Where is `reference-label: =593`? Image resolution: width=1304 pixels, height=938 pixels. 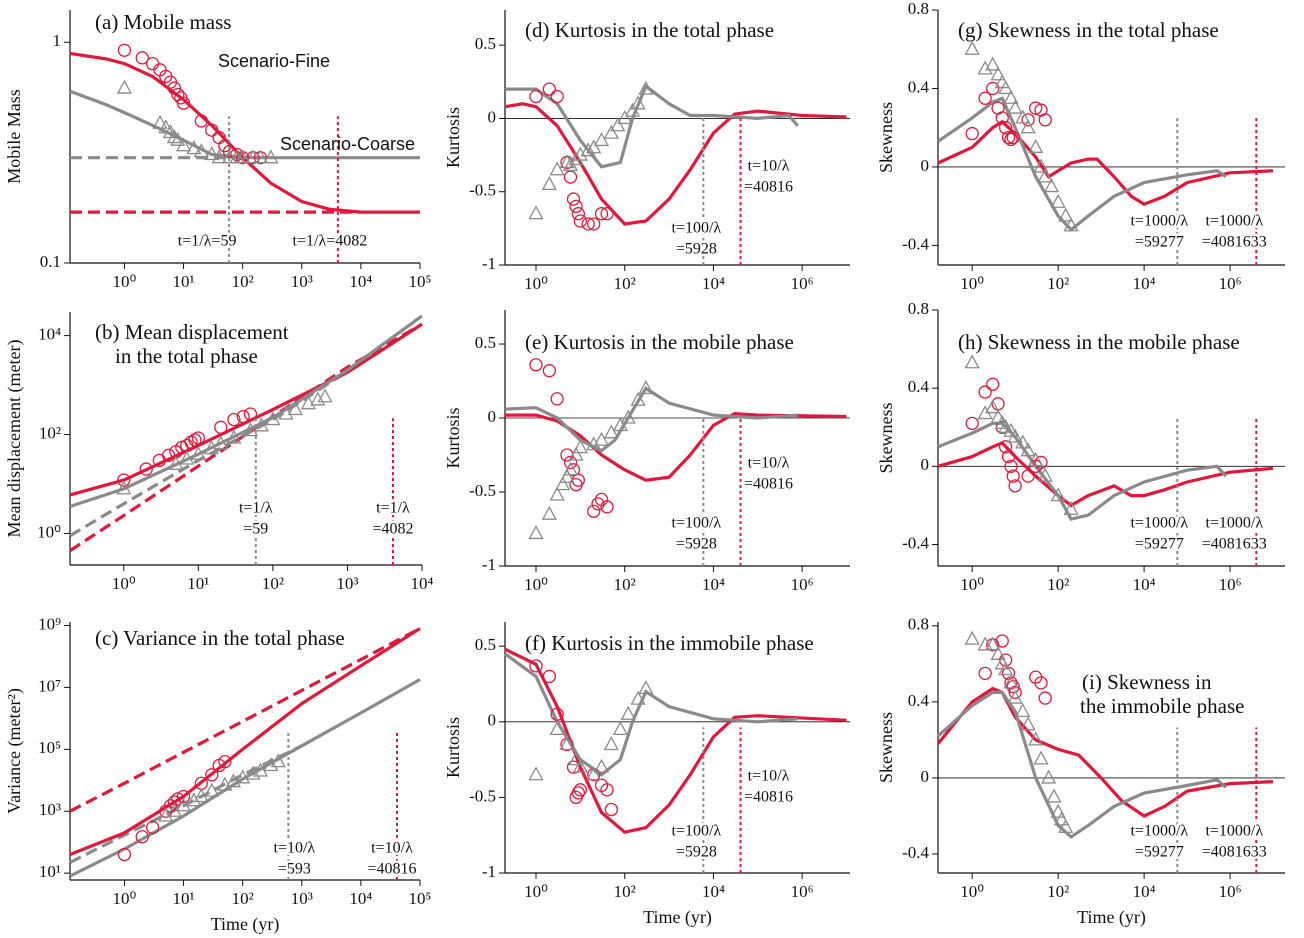 reference-label: =593 is located at coordinates (294, 869).